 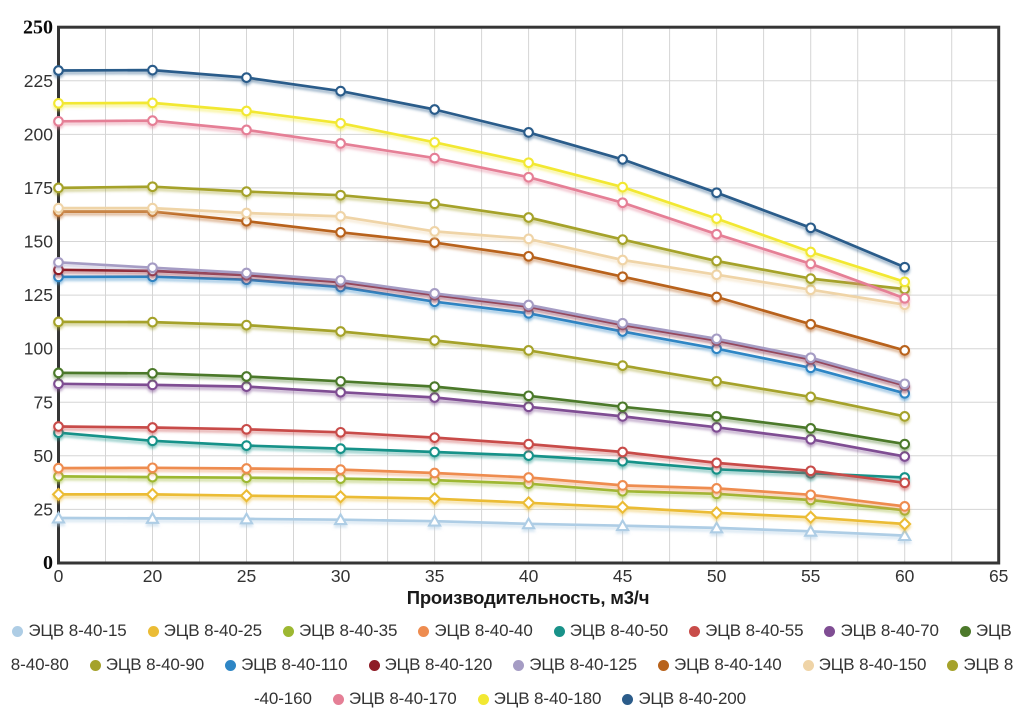 I want to click on svg-text: 225, so click(x=38, y=81).